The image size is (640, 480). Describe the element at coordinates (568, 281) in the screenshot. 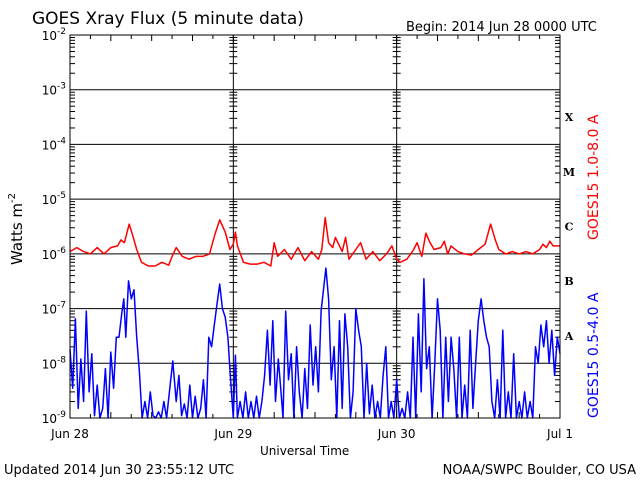

I see `flare-class-label: B` at that location.